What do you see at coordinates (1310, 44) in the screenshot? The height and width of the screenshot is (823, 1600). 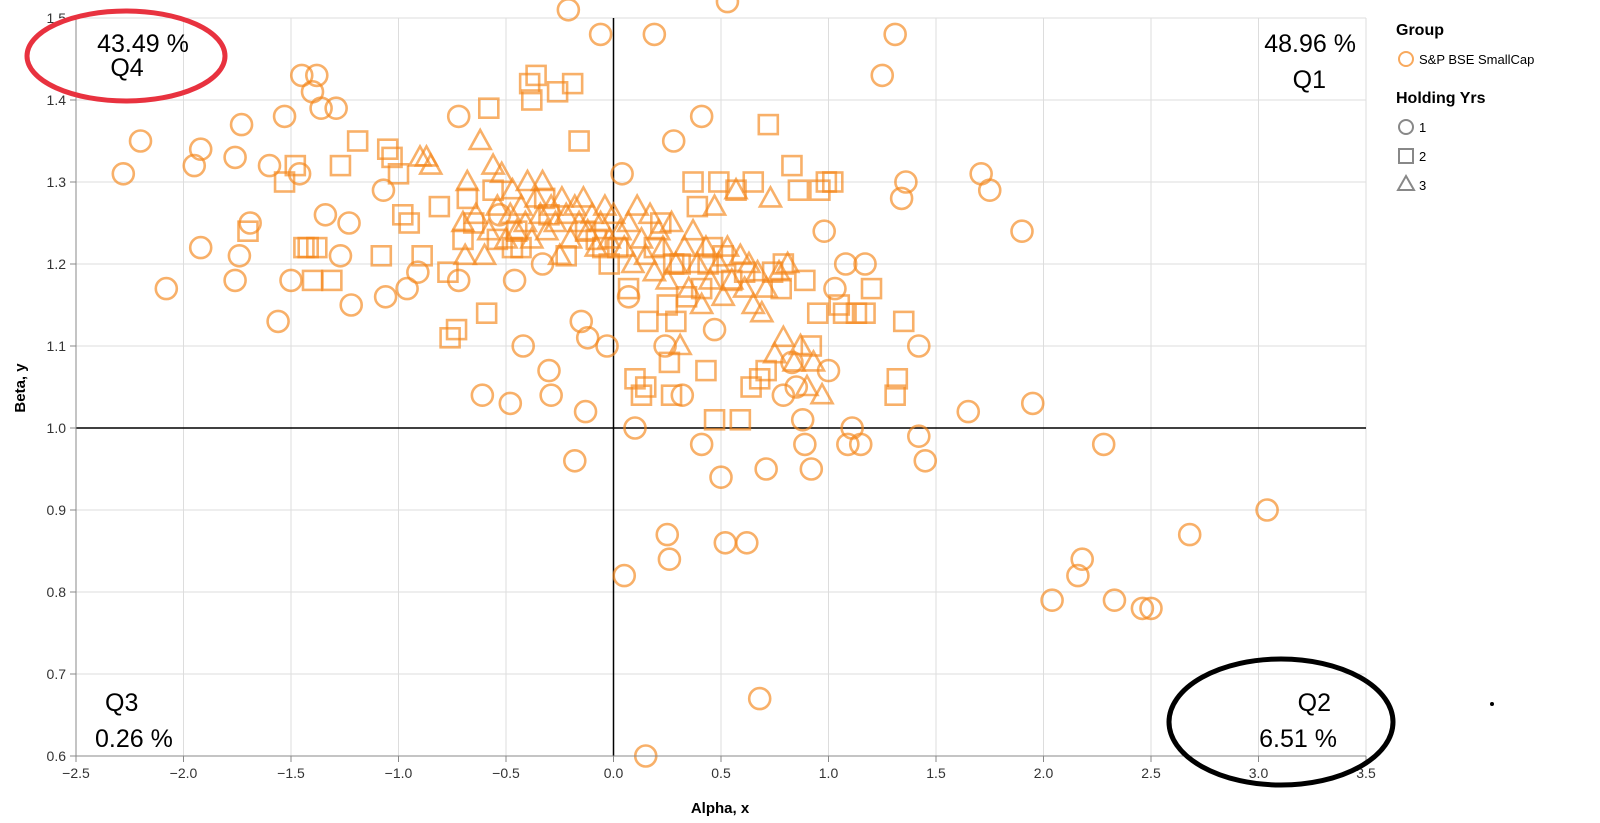 I see `q1-percent: 48.96 %` at bounding box center [1310, 44].